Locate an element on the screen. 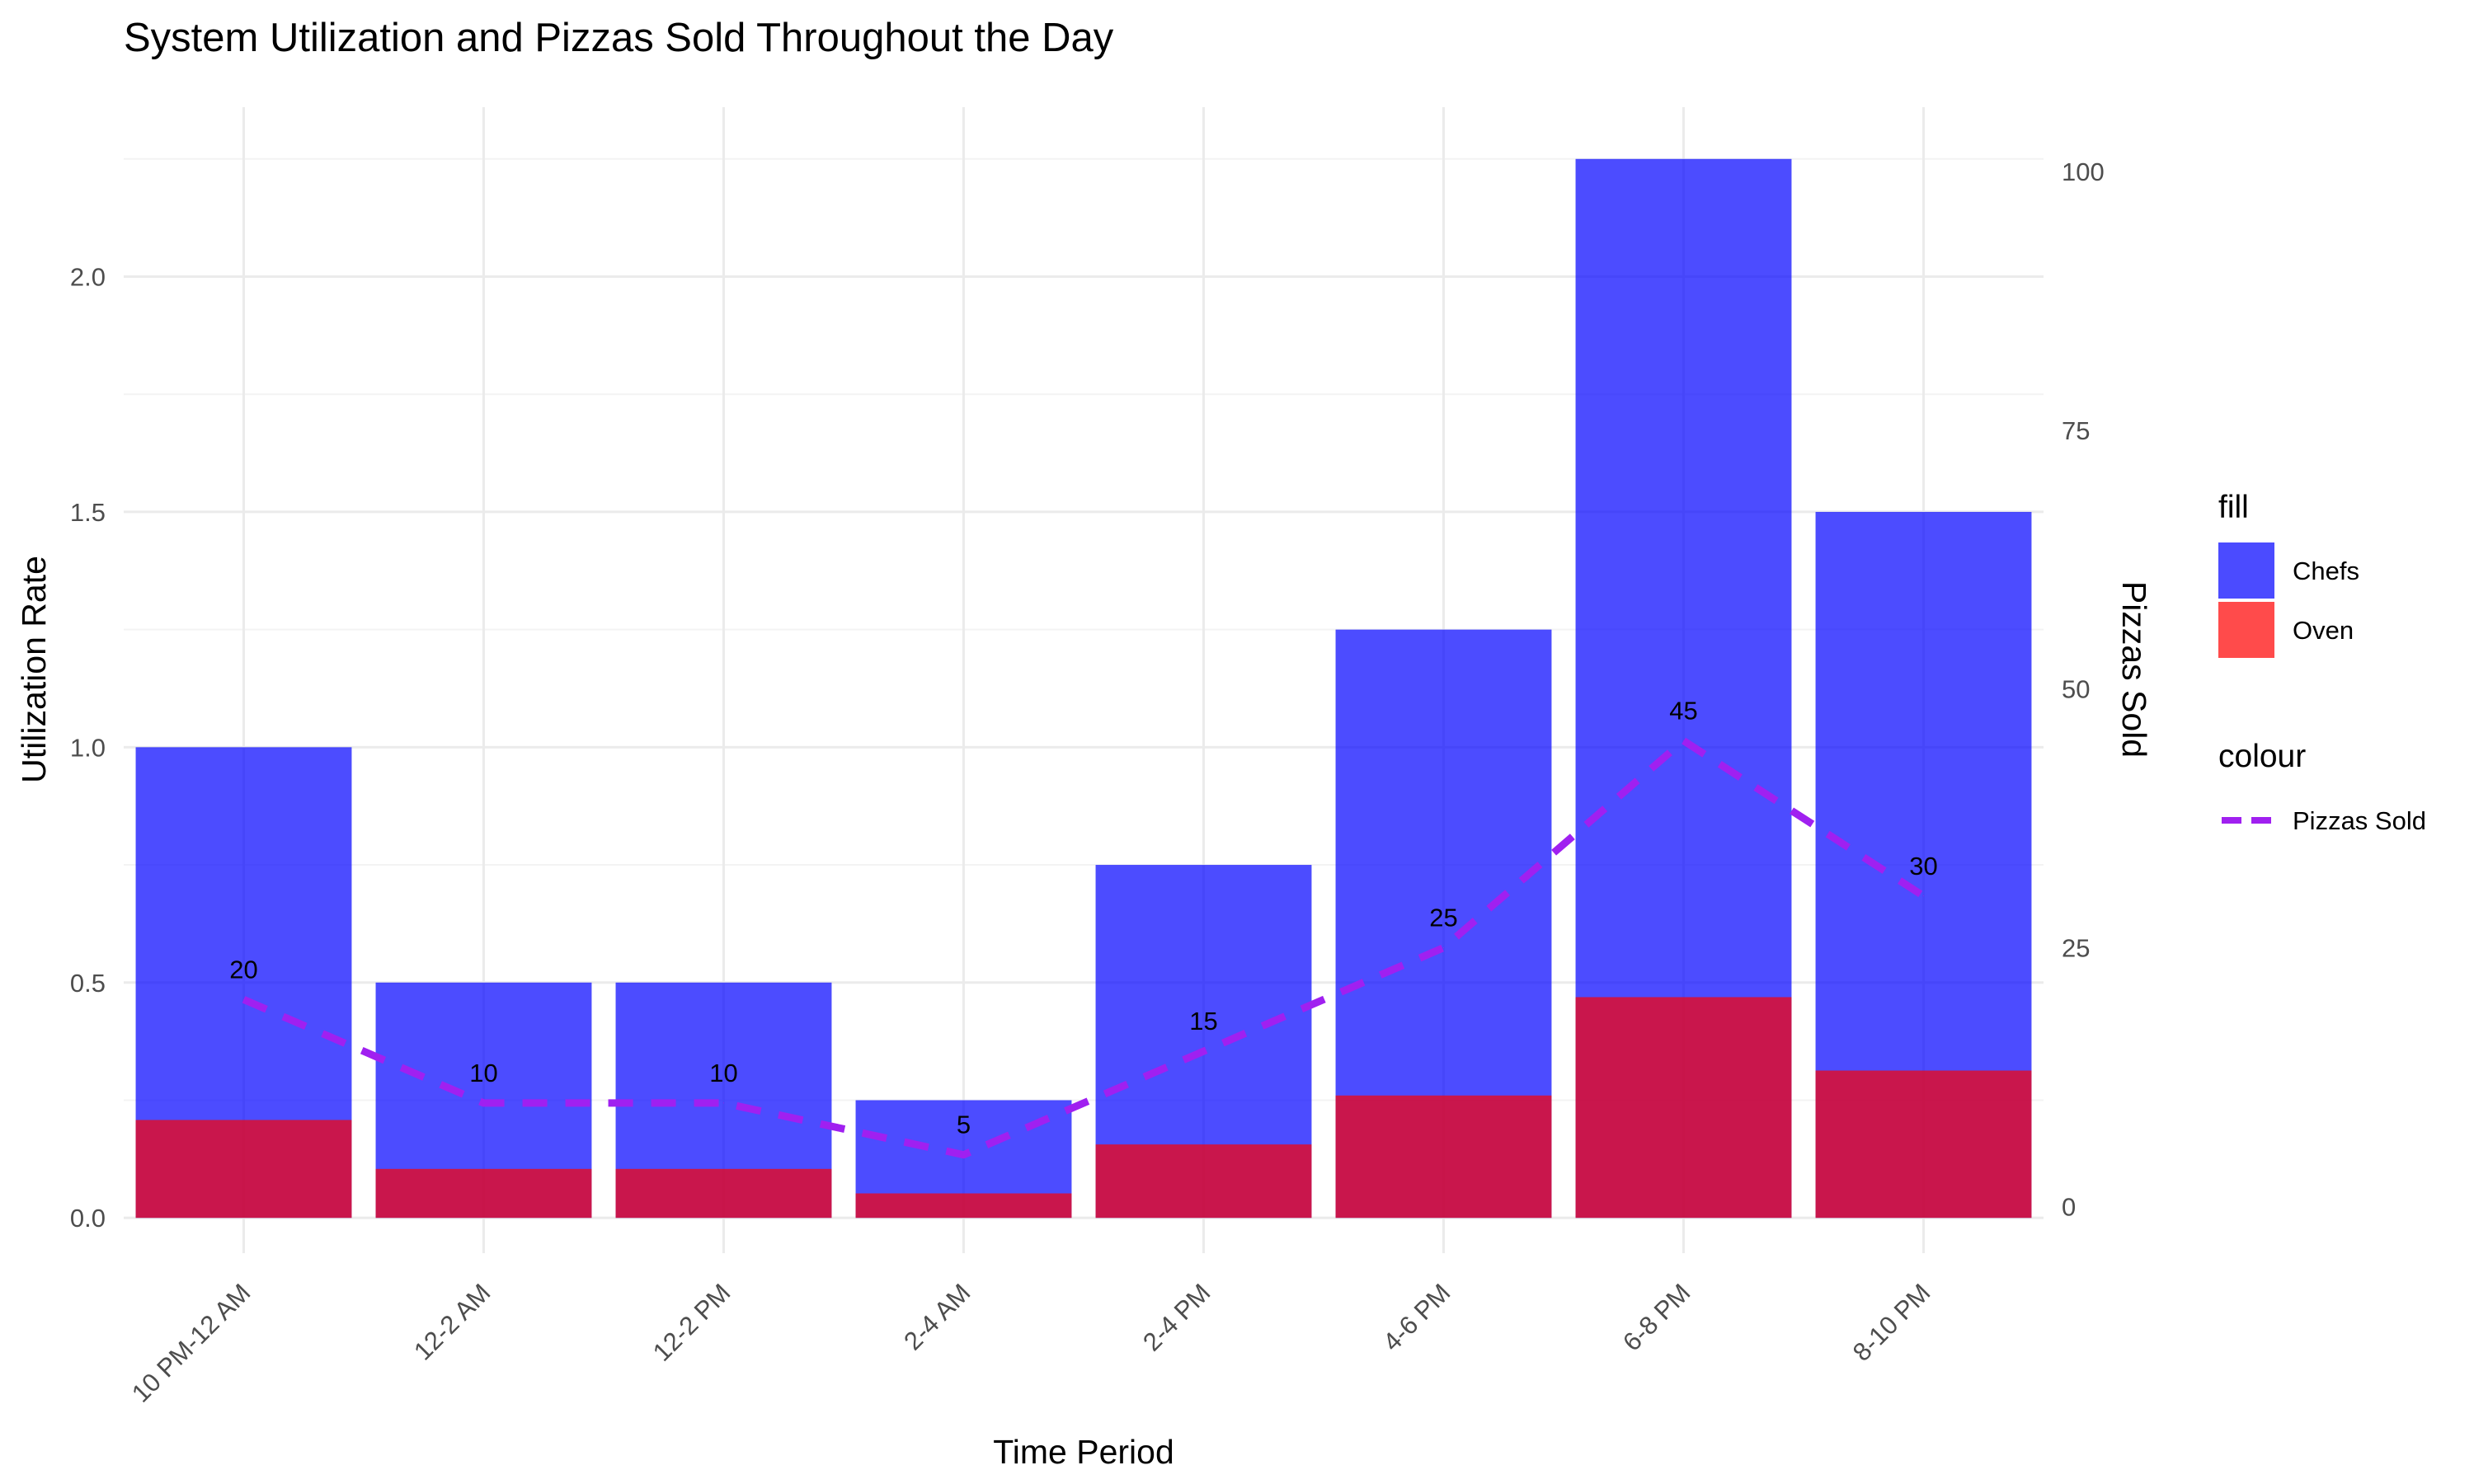 This screenshot has height=1484, width=2474. legend-fill-title: fill is located at coordinates (2233, 508).